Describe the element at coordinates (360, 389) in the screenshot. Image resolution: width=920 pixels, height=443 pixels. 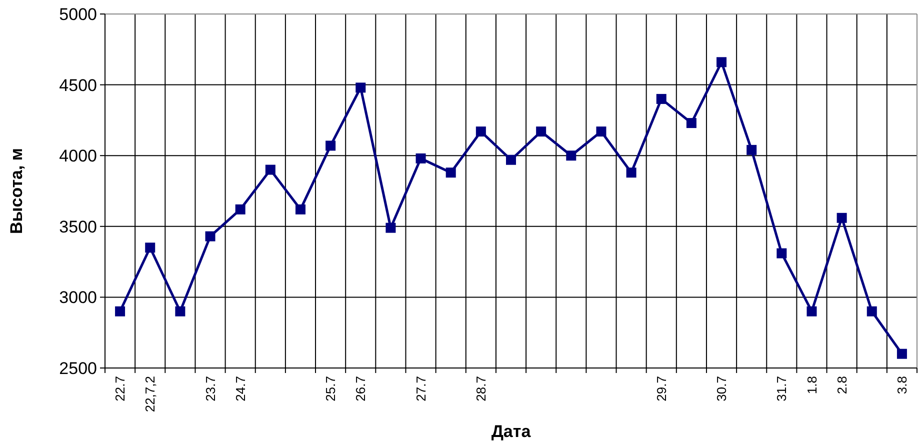
I see `x-tick-label: 26.7` at that location.